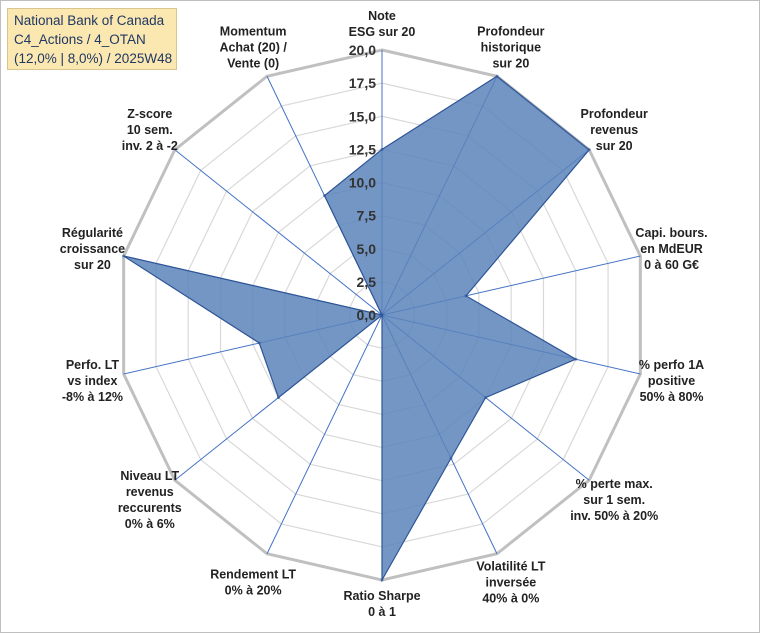 The height and width of the screenshot is (633, 760). Describe the element at coordinates (510, 599) in the screenshot. I see `category-label-line: 40% à 0%` at that location.